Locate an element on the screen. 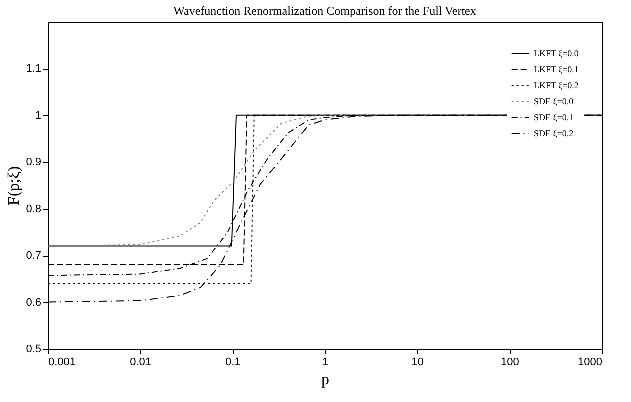 The height and width of the screenshot is (402, 631). legend-label: LKFT ξ=0.0 is located at coordinates (557, 53).